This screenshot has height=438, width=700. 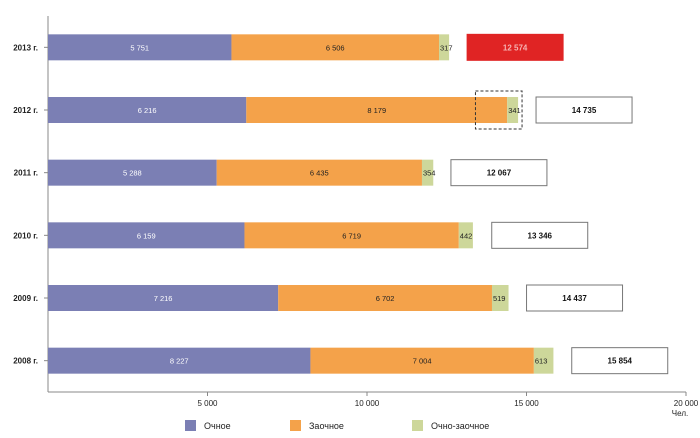 I want to click on data-label: 5 751, so click(x=139, y=47).